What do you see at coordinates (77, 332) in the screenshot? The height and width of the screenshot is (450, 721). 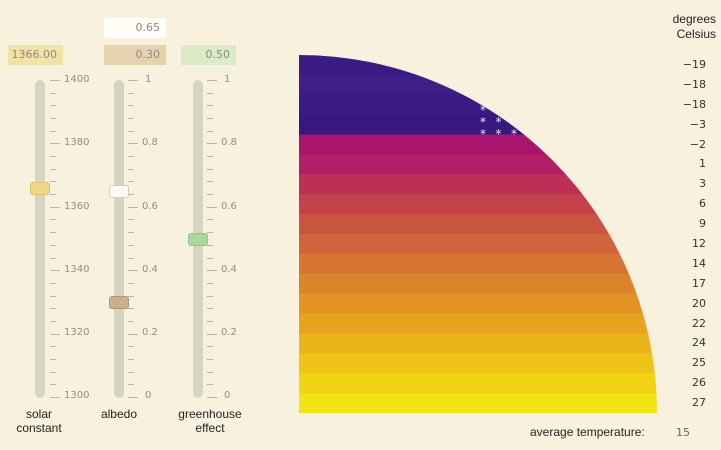 I see `solar-tick-1320: 1320` at bounding box center [77, 332].